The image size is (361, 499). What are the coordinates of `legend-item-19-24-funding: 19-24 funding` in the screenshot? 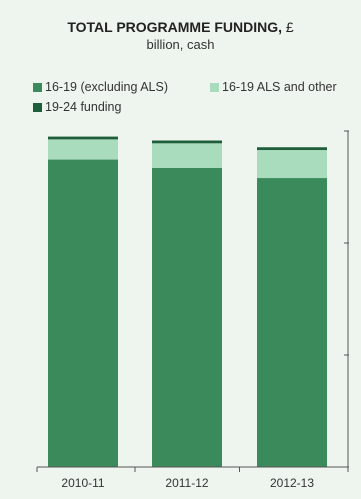 It's located at (77, 107).